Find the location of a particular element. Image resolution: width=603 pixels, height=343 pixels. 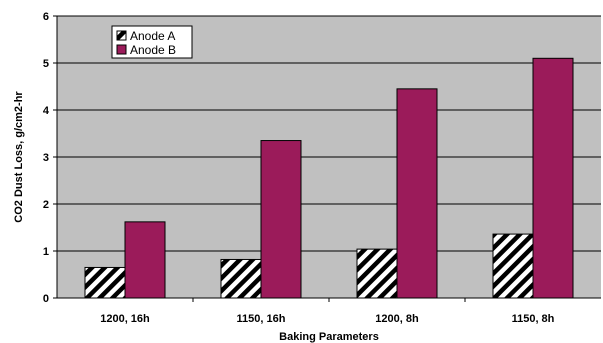

legend-swatch-anode-a is located at coordinates (121, 35).